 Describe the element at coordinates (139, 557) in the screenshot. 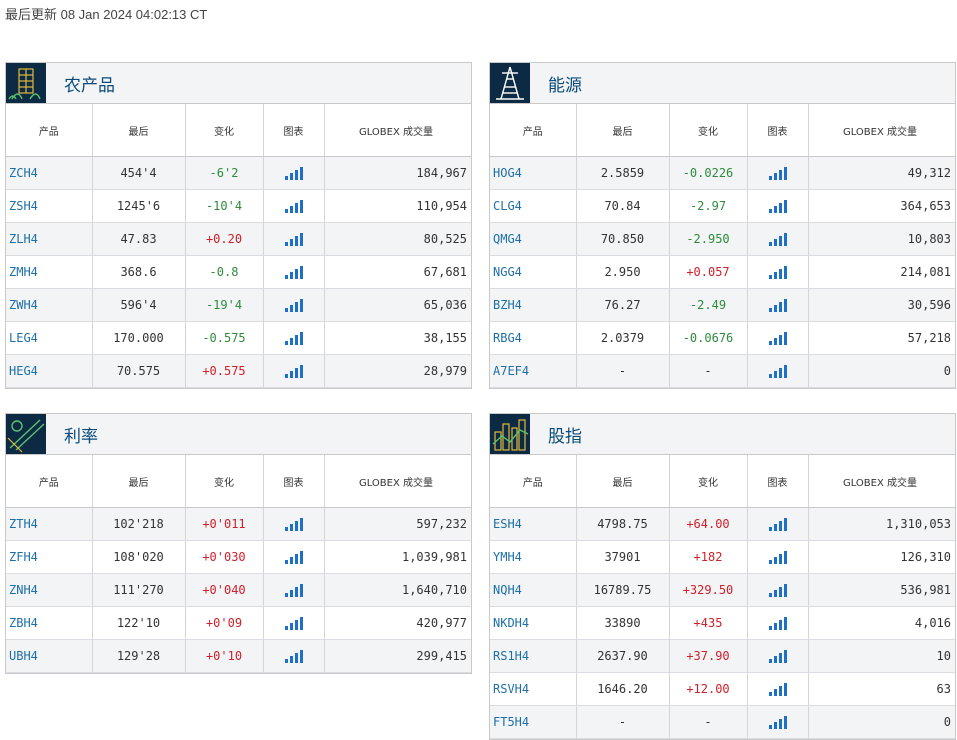

I see `last-price: 108'020` at that location.